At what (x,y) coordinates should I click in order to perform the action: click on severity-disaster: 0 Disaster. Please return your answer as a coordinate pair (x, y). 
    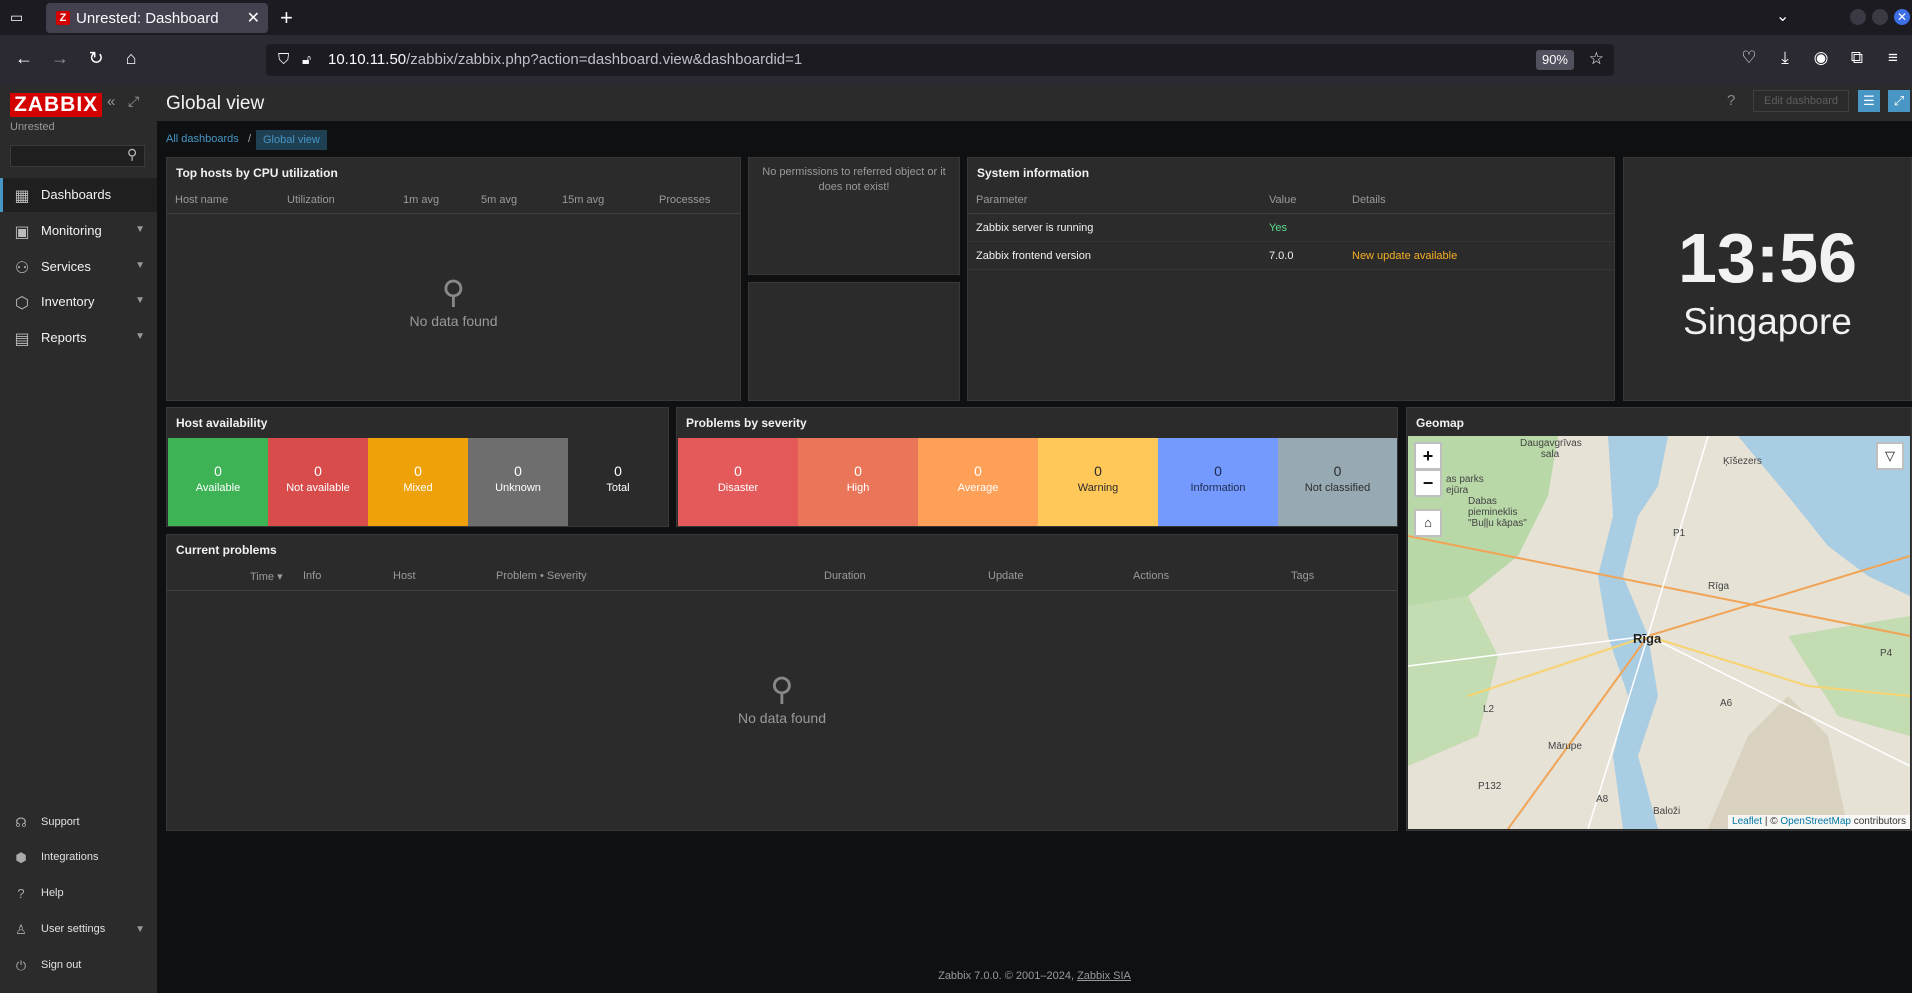
    Looking at the image, I should click on (738, 482).